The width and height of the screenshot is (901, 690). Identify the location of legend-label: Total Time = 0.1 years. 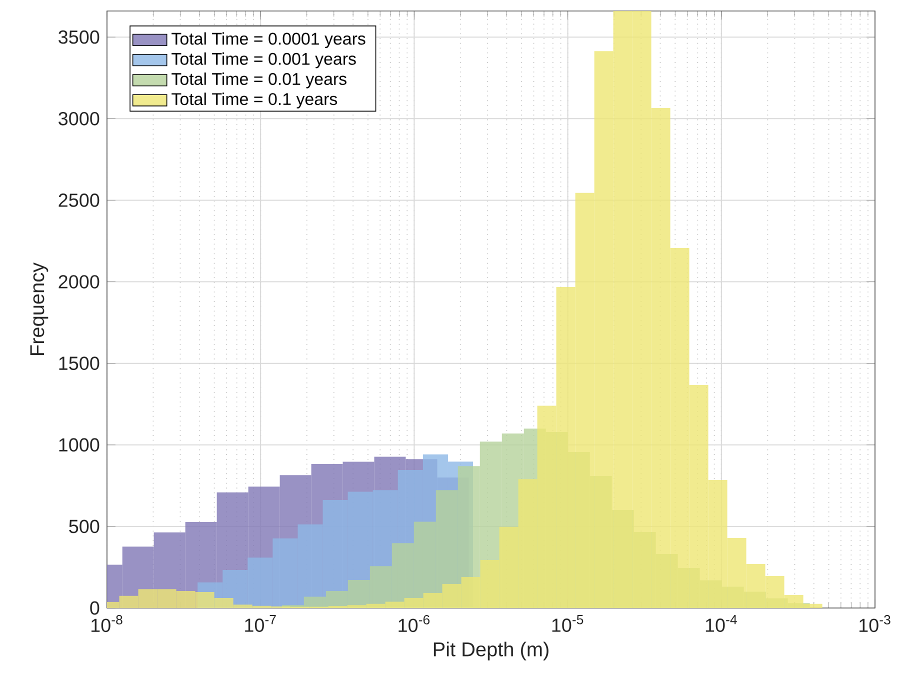
(255, 100).